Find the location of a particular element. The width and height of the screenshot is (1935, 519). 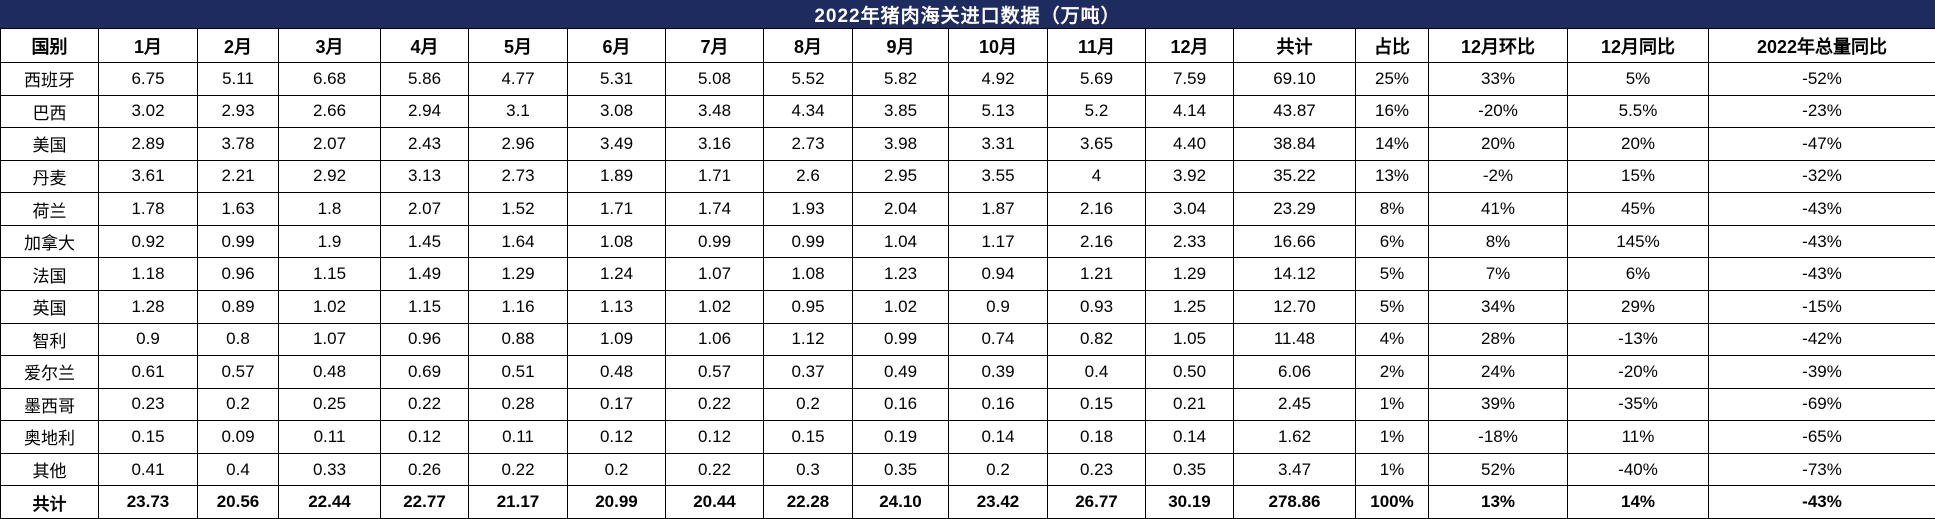

value-cell: -42% is located at coordinates (1821, 339).